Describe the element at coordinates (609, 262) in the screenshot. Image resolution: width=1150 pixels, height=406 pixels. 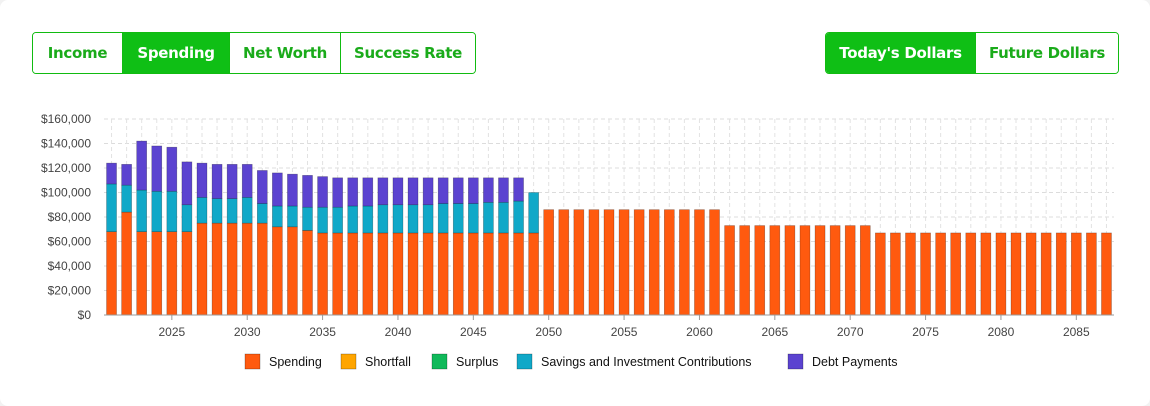
I see `bar-spending-2054` at that location.